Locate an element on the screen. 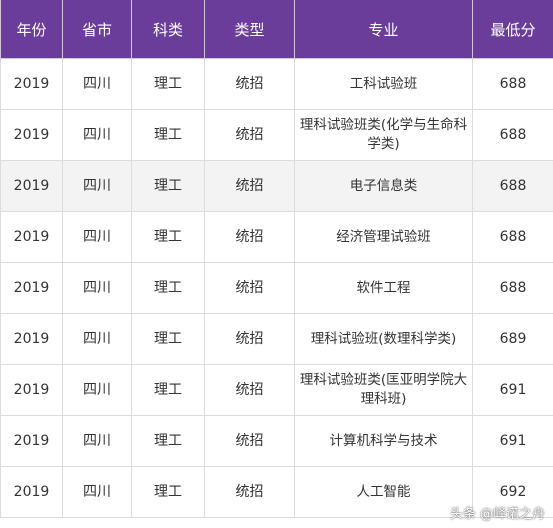 Image resolution: width=553 pixels, height=528 pixels. major-cell: 工科试验班 is located at coordinates (383, 84).